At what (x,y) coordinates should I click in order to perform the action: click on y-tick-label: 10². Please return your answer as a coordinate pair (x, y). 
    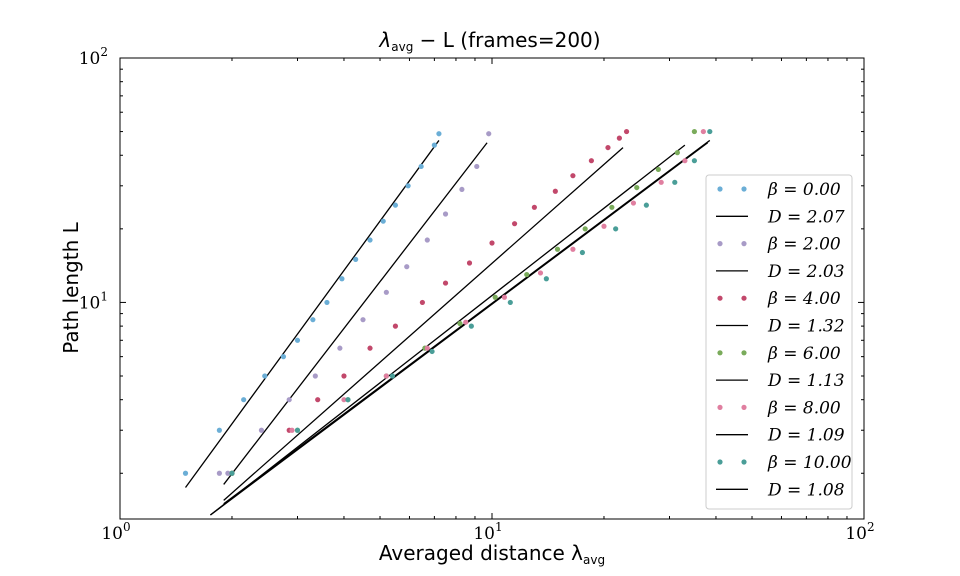
    Looking at the image, I should click on (93, 57).